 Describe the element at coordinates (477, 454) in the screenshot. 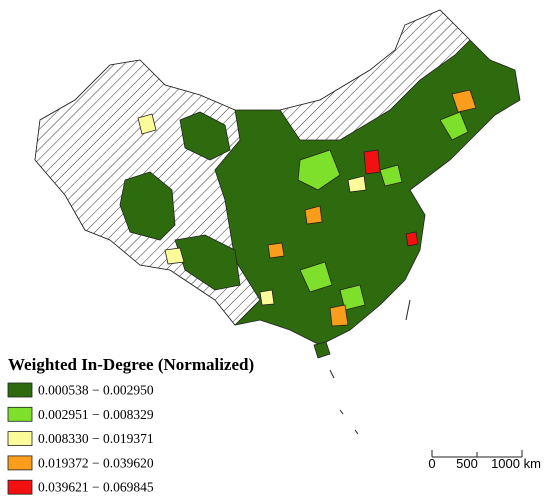

I see `scale-bar` at that location.